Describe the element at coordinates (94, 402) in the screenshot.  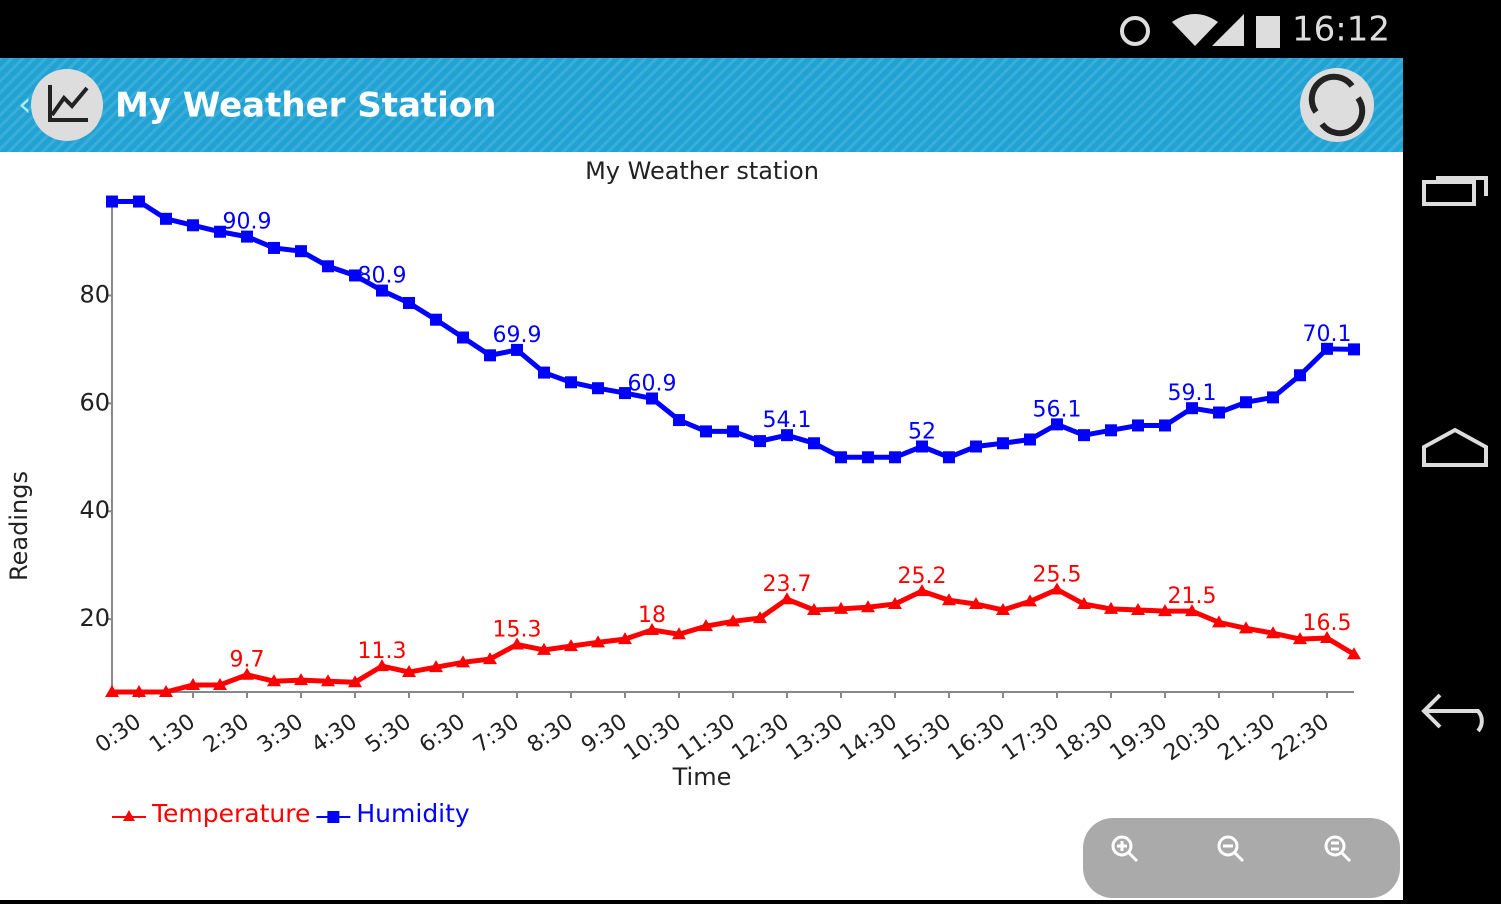
I see `y-tick-label: 60` at that location.